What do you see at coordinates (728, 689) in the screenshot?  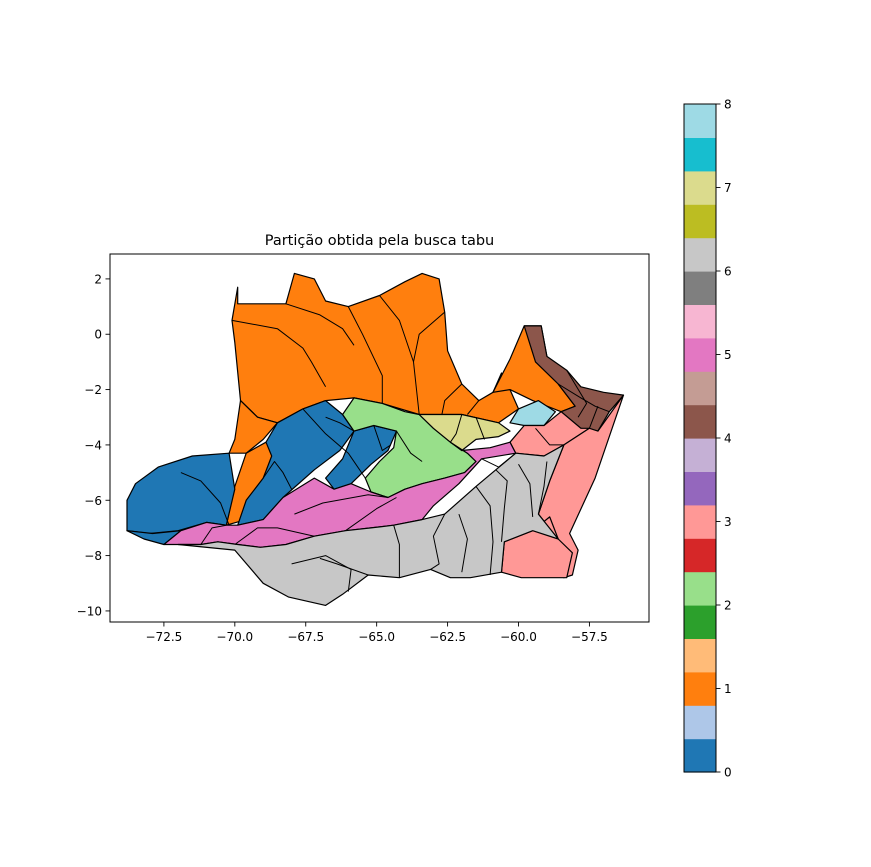 I see `colorbar-tick-label: 1` at bounding box center [728, 689].